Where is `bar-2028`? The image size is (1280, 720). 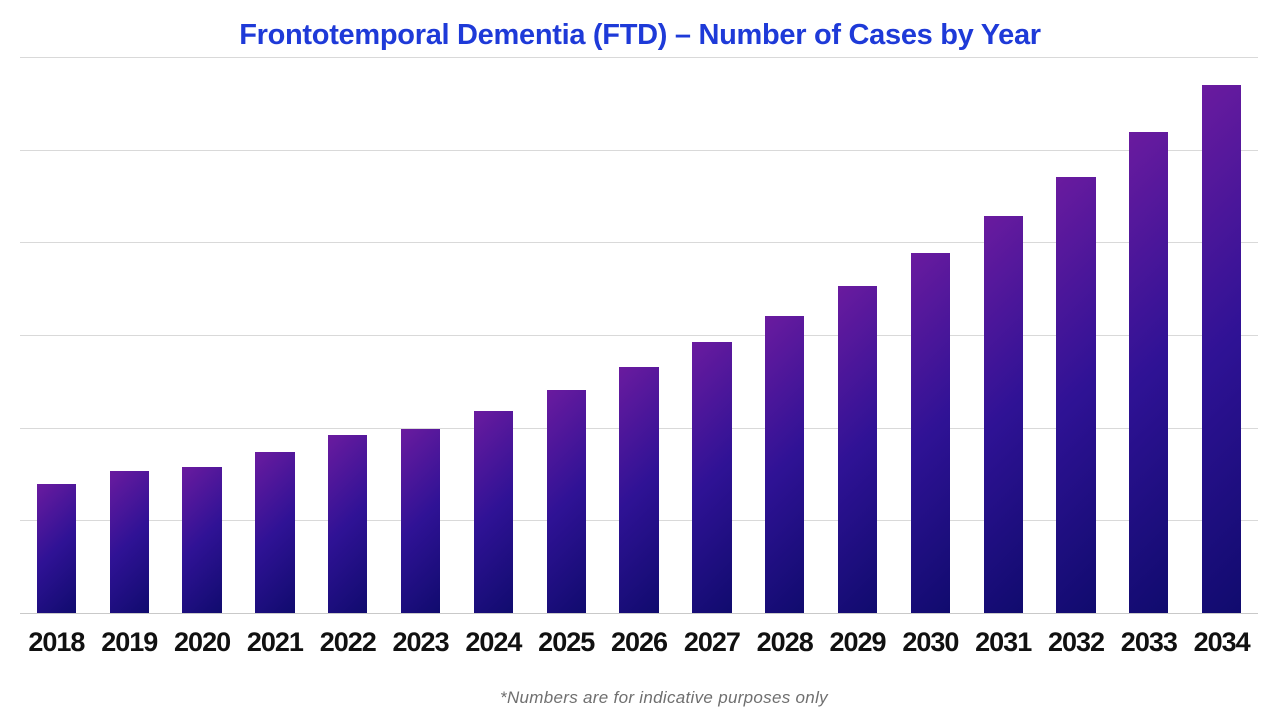
bar-2028 is located at coordinates (785, 464).